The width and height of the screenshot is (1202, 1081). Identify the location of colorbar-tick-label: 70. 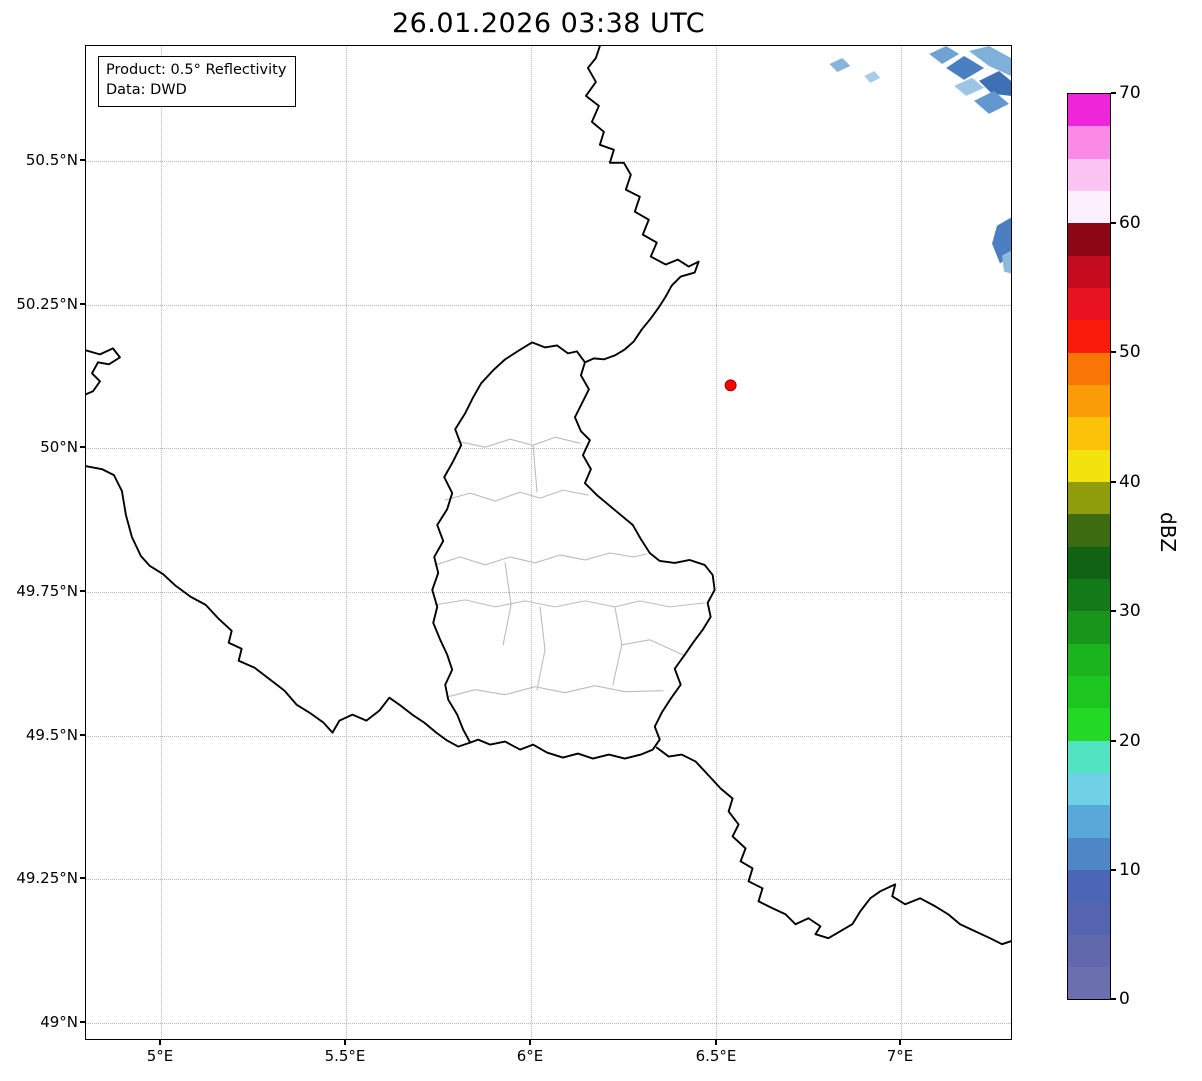
(1130, 93).